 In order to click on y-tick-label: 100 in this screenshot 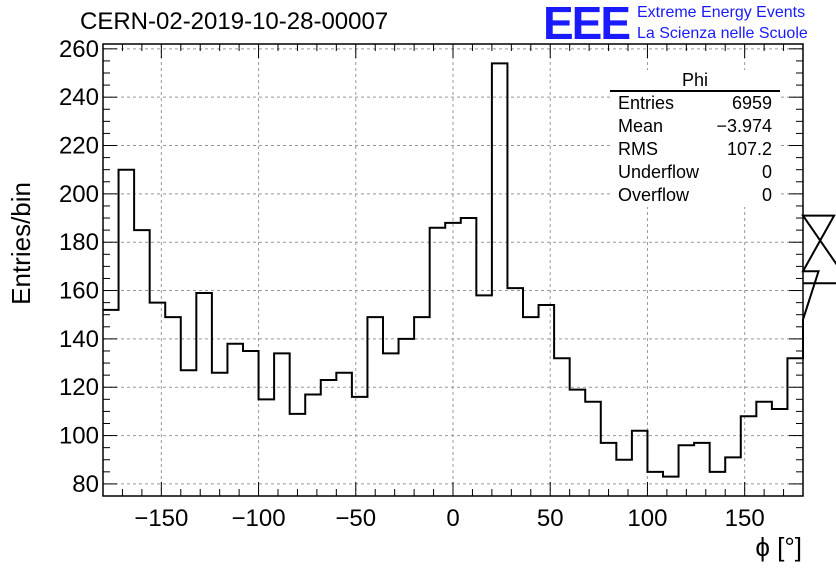, I will do `click(79, 436)`.